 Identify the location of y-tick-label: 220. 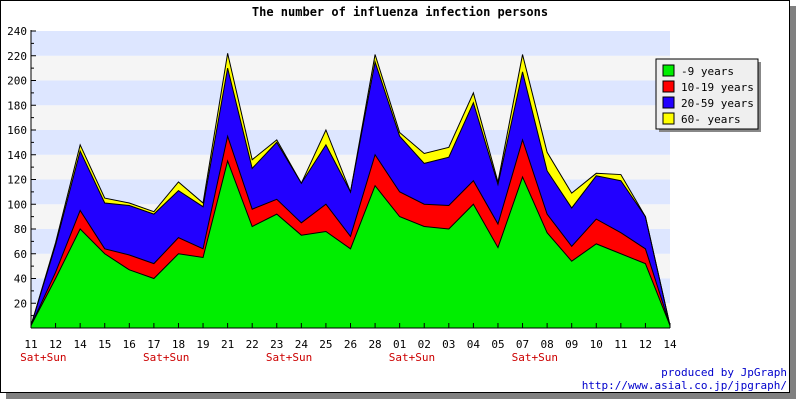
(17, 56).